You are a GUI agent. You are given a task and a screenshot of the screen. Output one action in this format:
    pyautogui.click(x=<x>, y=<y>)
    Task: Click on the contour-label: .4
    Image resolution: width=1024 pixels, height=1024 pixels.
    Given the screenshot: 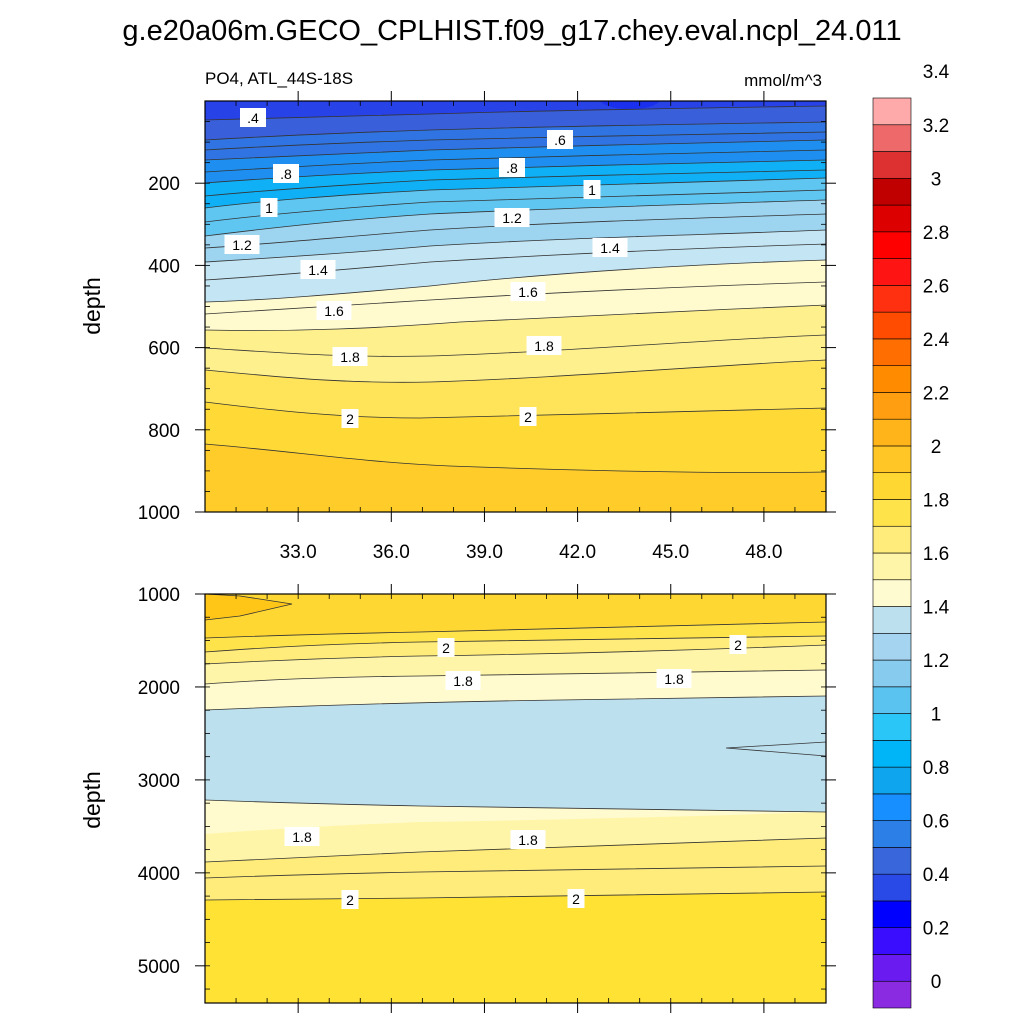 What is the action you would take?
    pyautogui.click(x=253, y=118)
    